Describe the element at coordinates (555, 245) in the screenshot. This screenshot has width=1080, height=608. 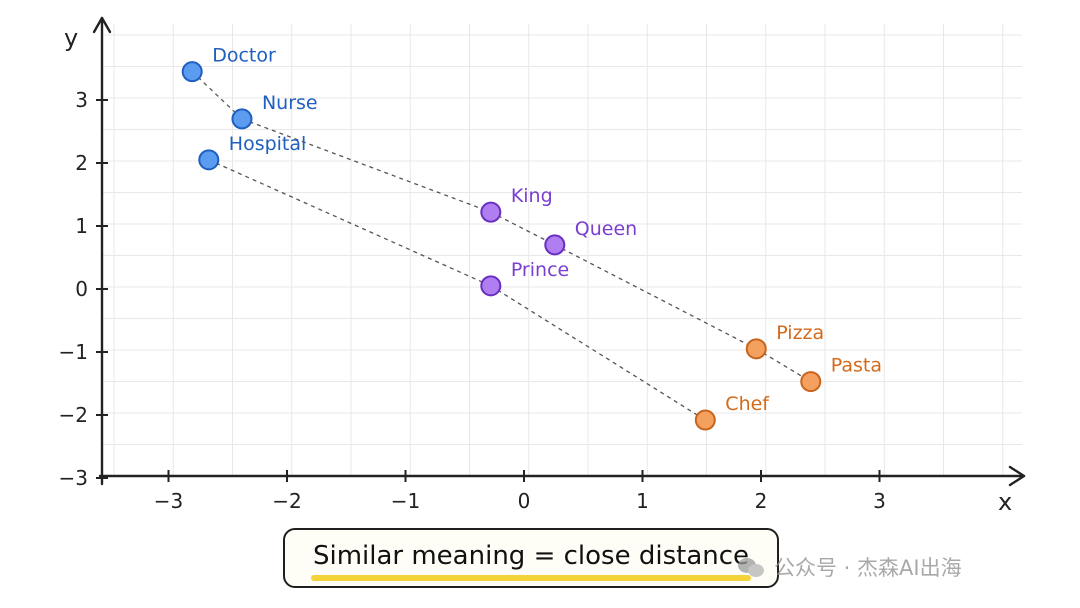
I see `point-queen` at that location.